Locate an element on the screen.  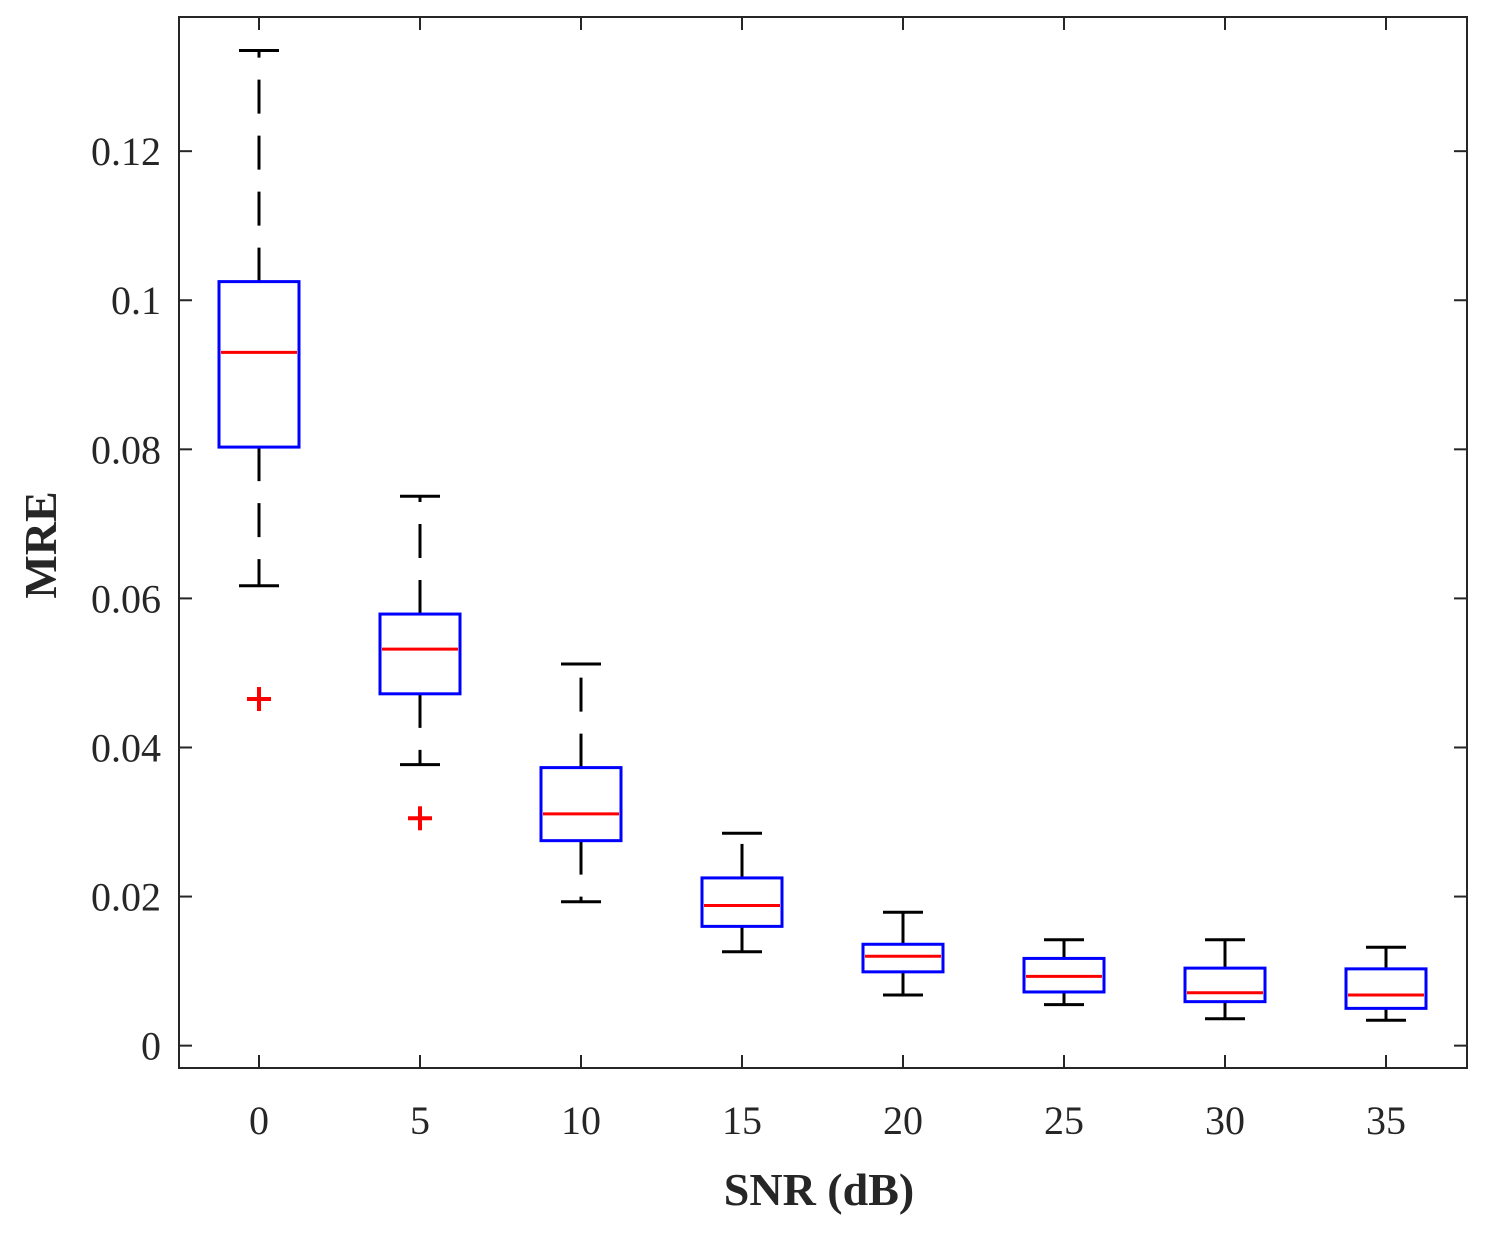
x-tick-label: 15 is located at coordinates (742, 1120).